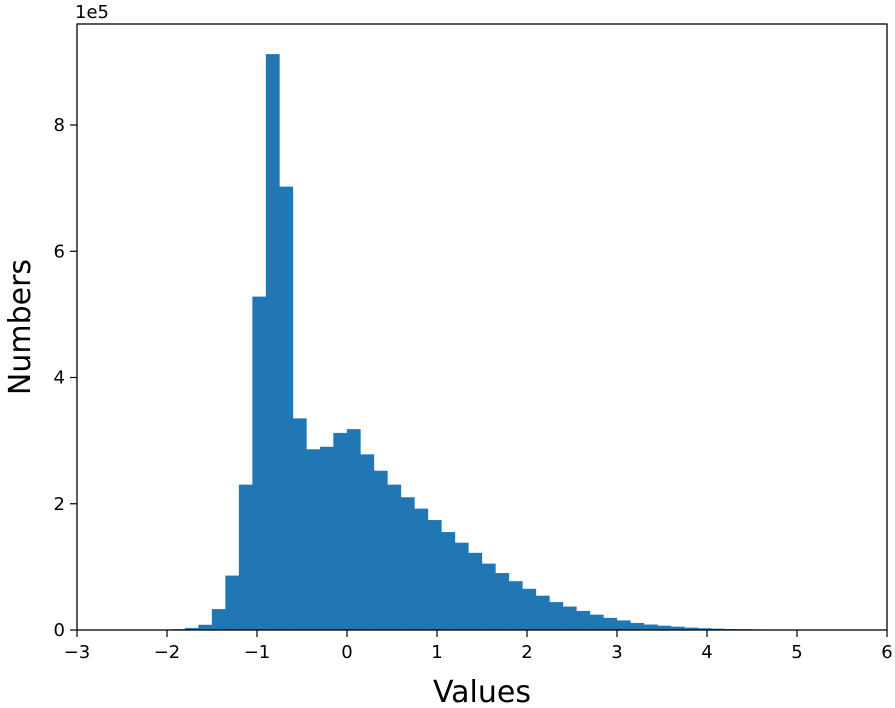  Describe the element at coordinates (482, 691) in the screenshot. I see `x-axis-label: Values` at that location.